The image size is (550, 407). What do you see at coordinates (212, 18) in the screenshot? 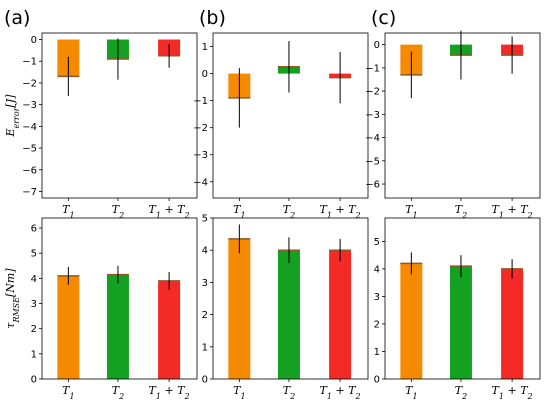
I see `panel-label-b: (b)` at bounding box center [212, 18].